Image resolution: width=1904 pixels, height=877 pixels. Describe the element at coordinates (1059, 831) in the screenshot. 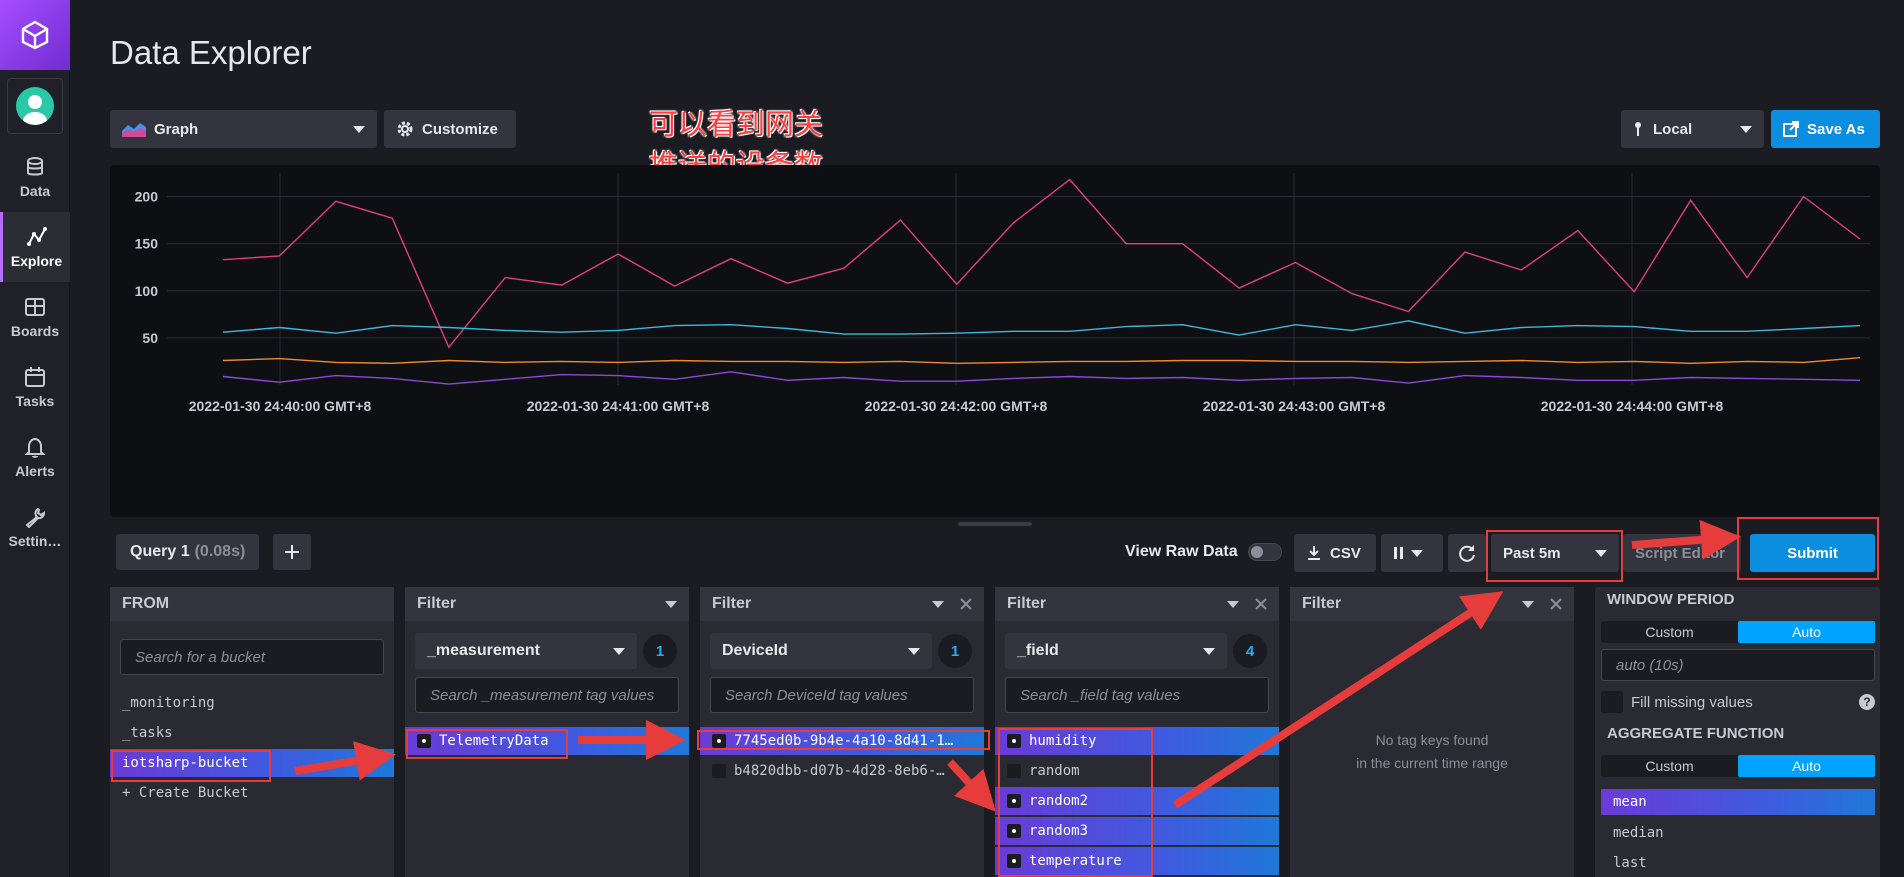

I see `tag-value-label: random3` at that location.